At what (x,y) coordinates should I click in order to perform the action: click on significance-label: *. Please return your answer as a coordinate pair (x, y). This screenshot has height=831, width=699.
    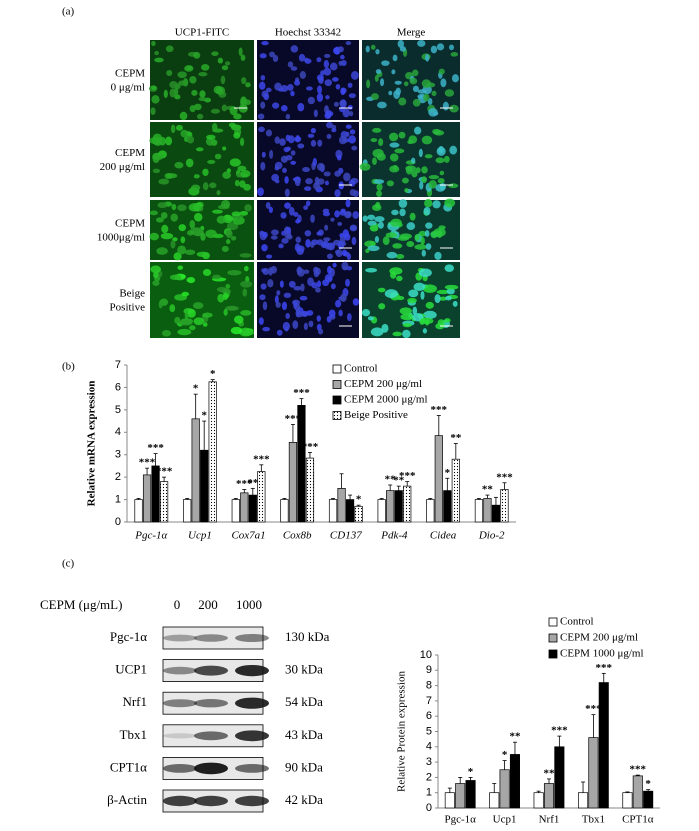
    Looking at the image, I should click on (648, 784).